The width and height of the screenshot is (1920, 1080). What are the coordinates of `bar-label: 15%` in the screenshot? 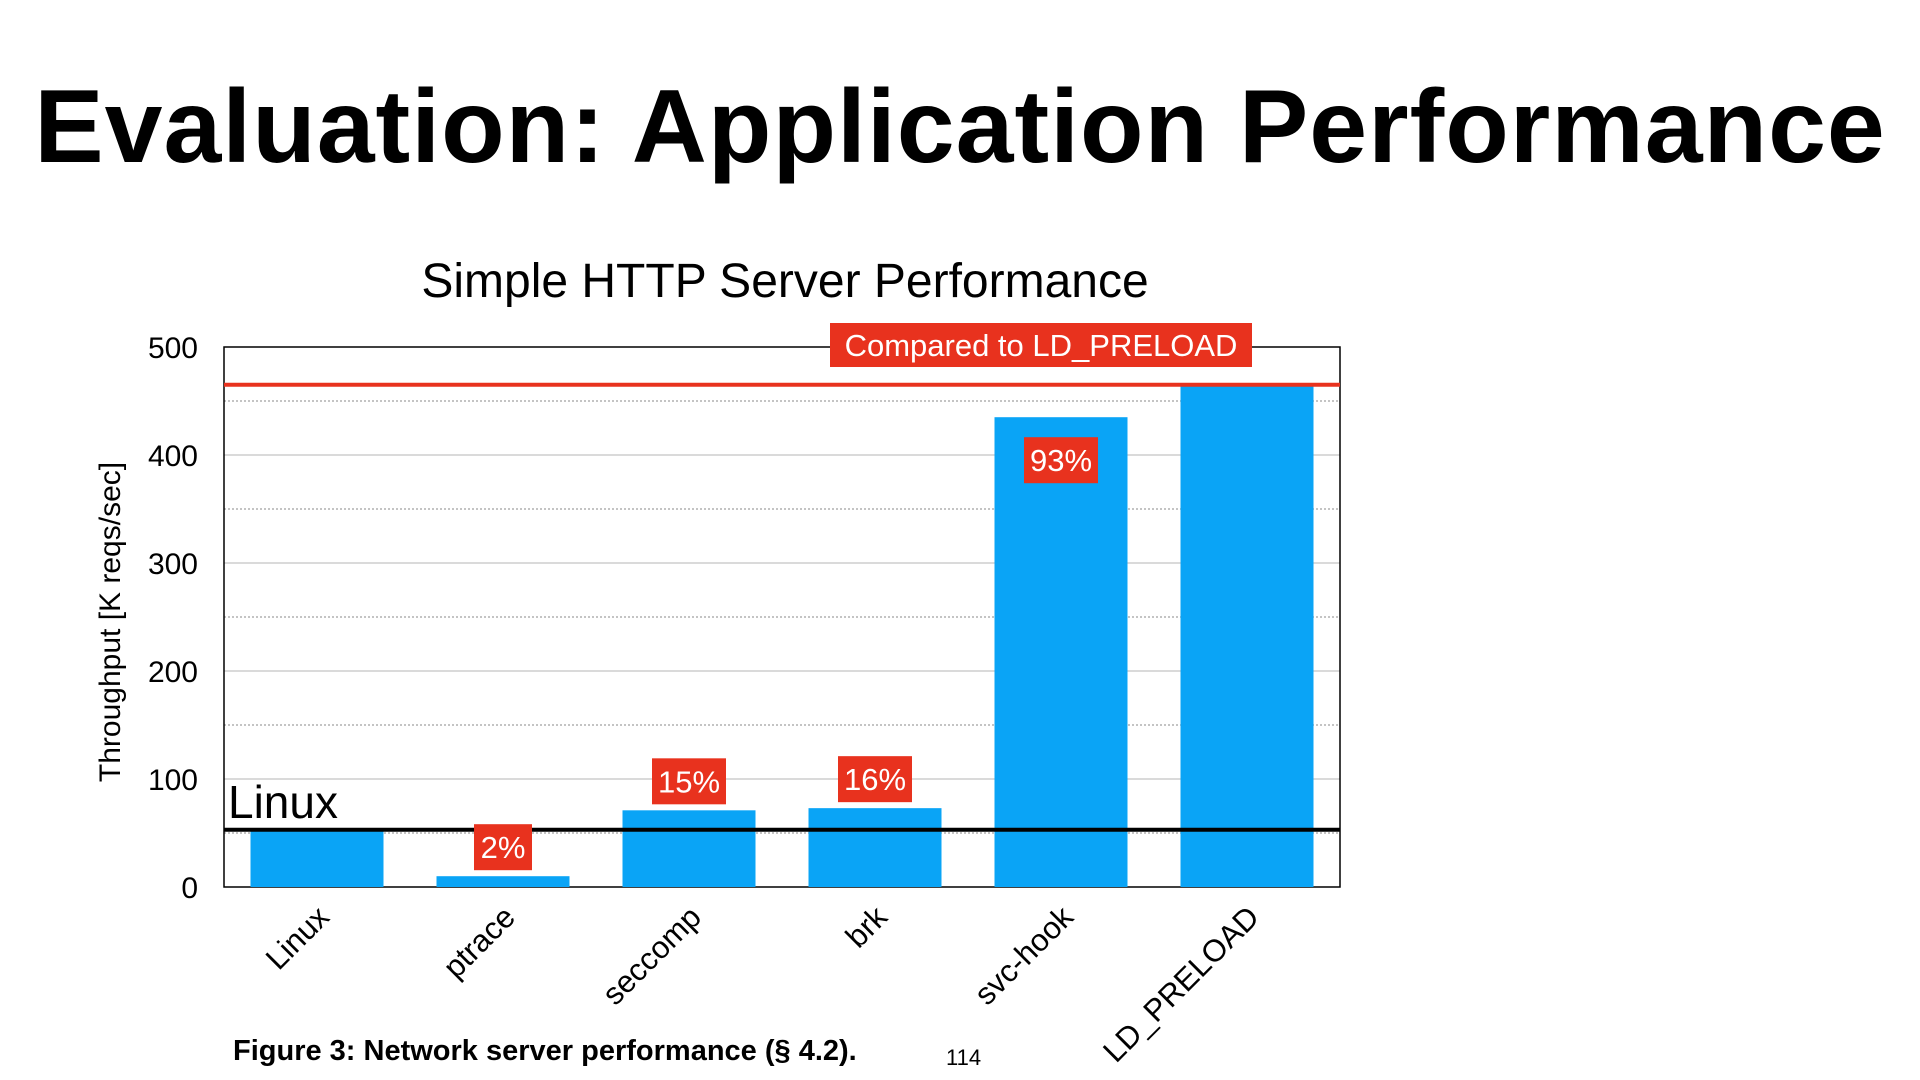 It's located at (689, 781).